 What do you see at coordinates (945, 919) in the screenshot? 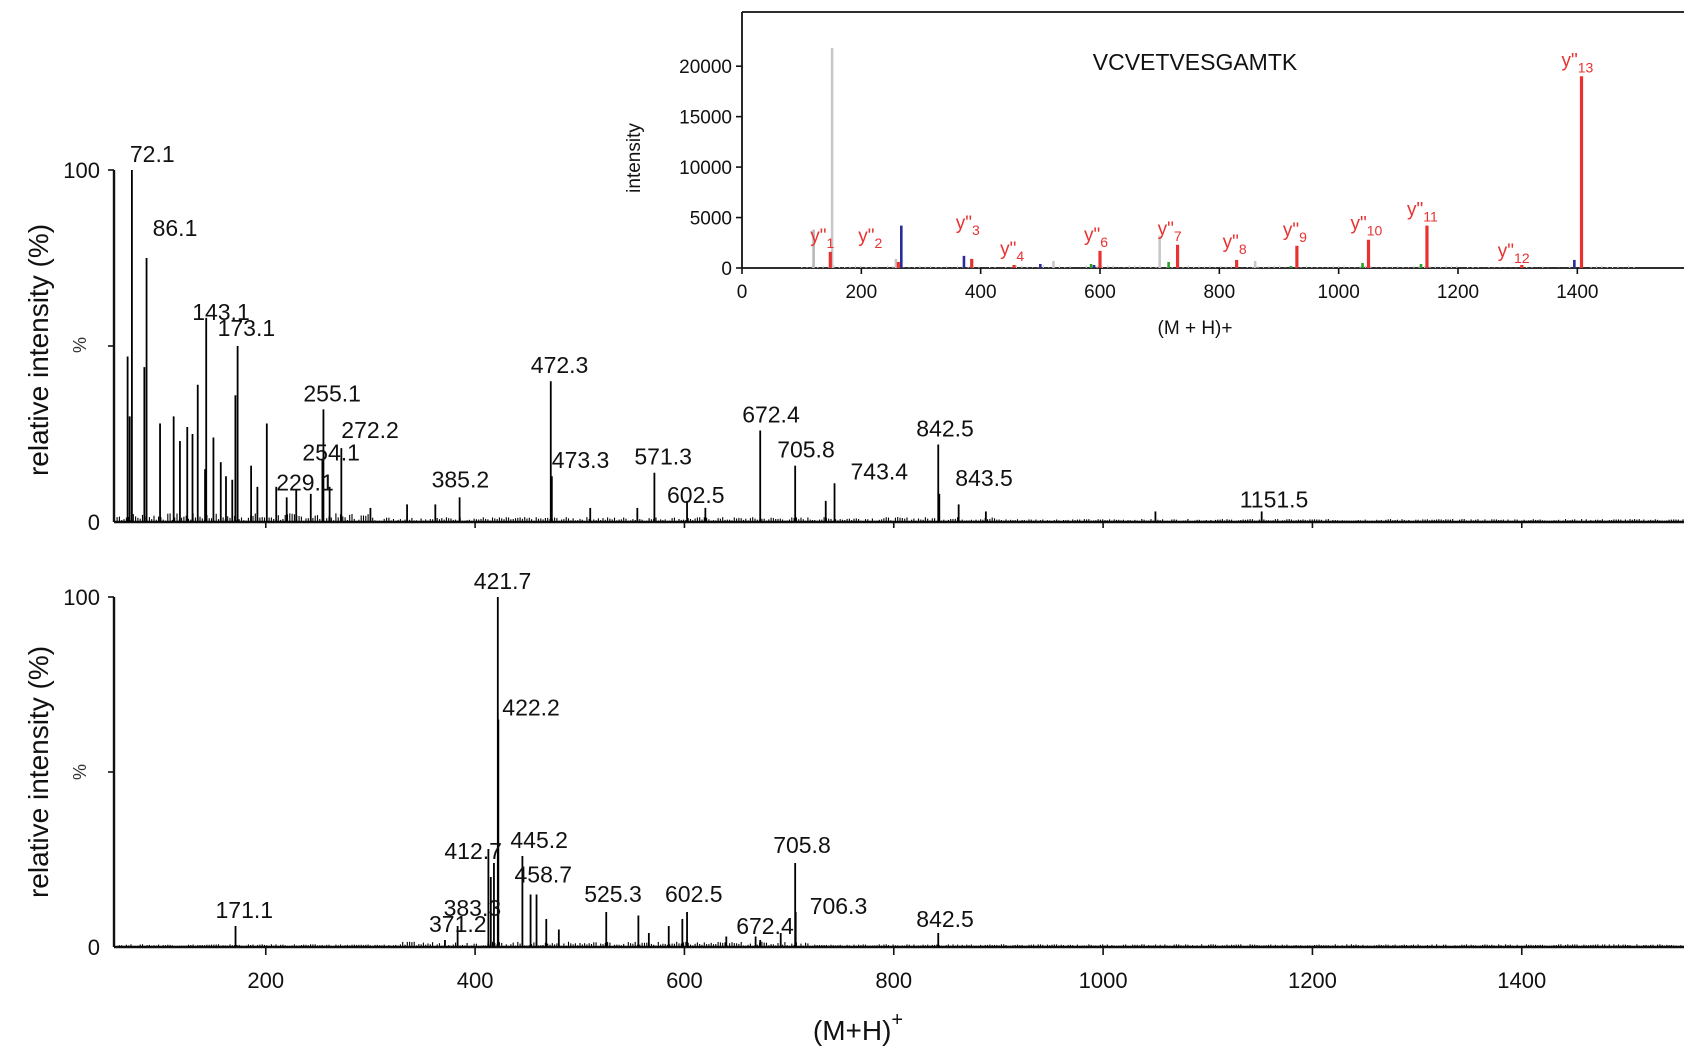
I see `bottom-peak-label: 842.5` at bounding box center [945, 919].